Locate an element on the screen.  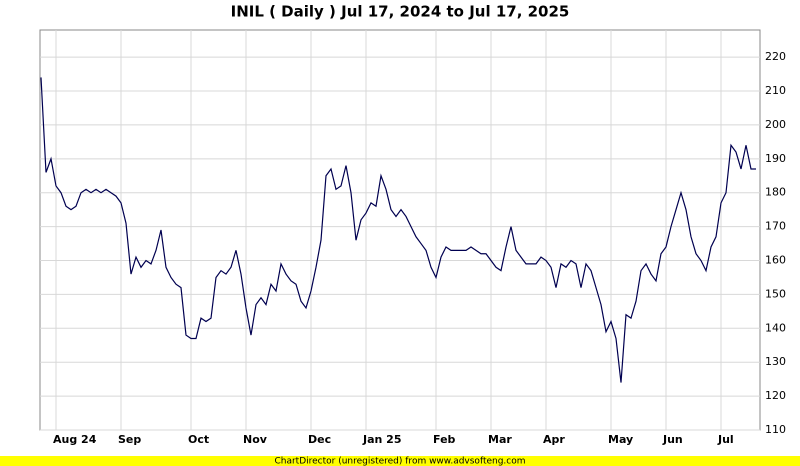
x-tick-label: Oct is located at coordinates (198, 439).